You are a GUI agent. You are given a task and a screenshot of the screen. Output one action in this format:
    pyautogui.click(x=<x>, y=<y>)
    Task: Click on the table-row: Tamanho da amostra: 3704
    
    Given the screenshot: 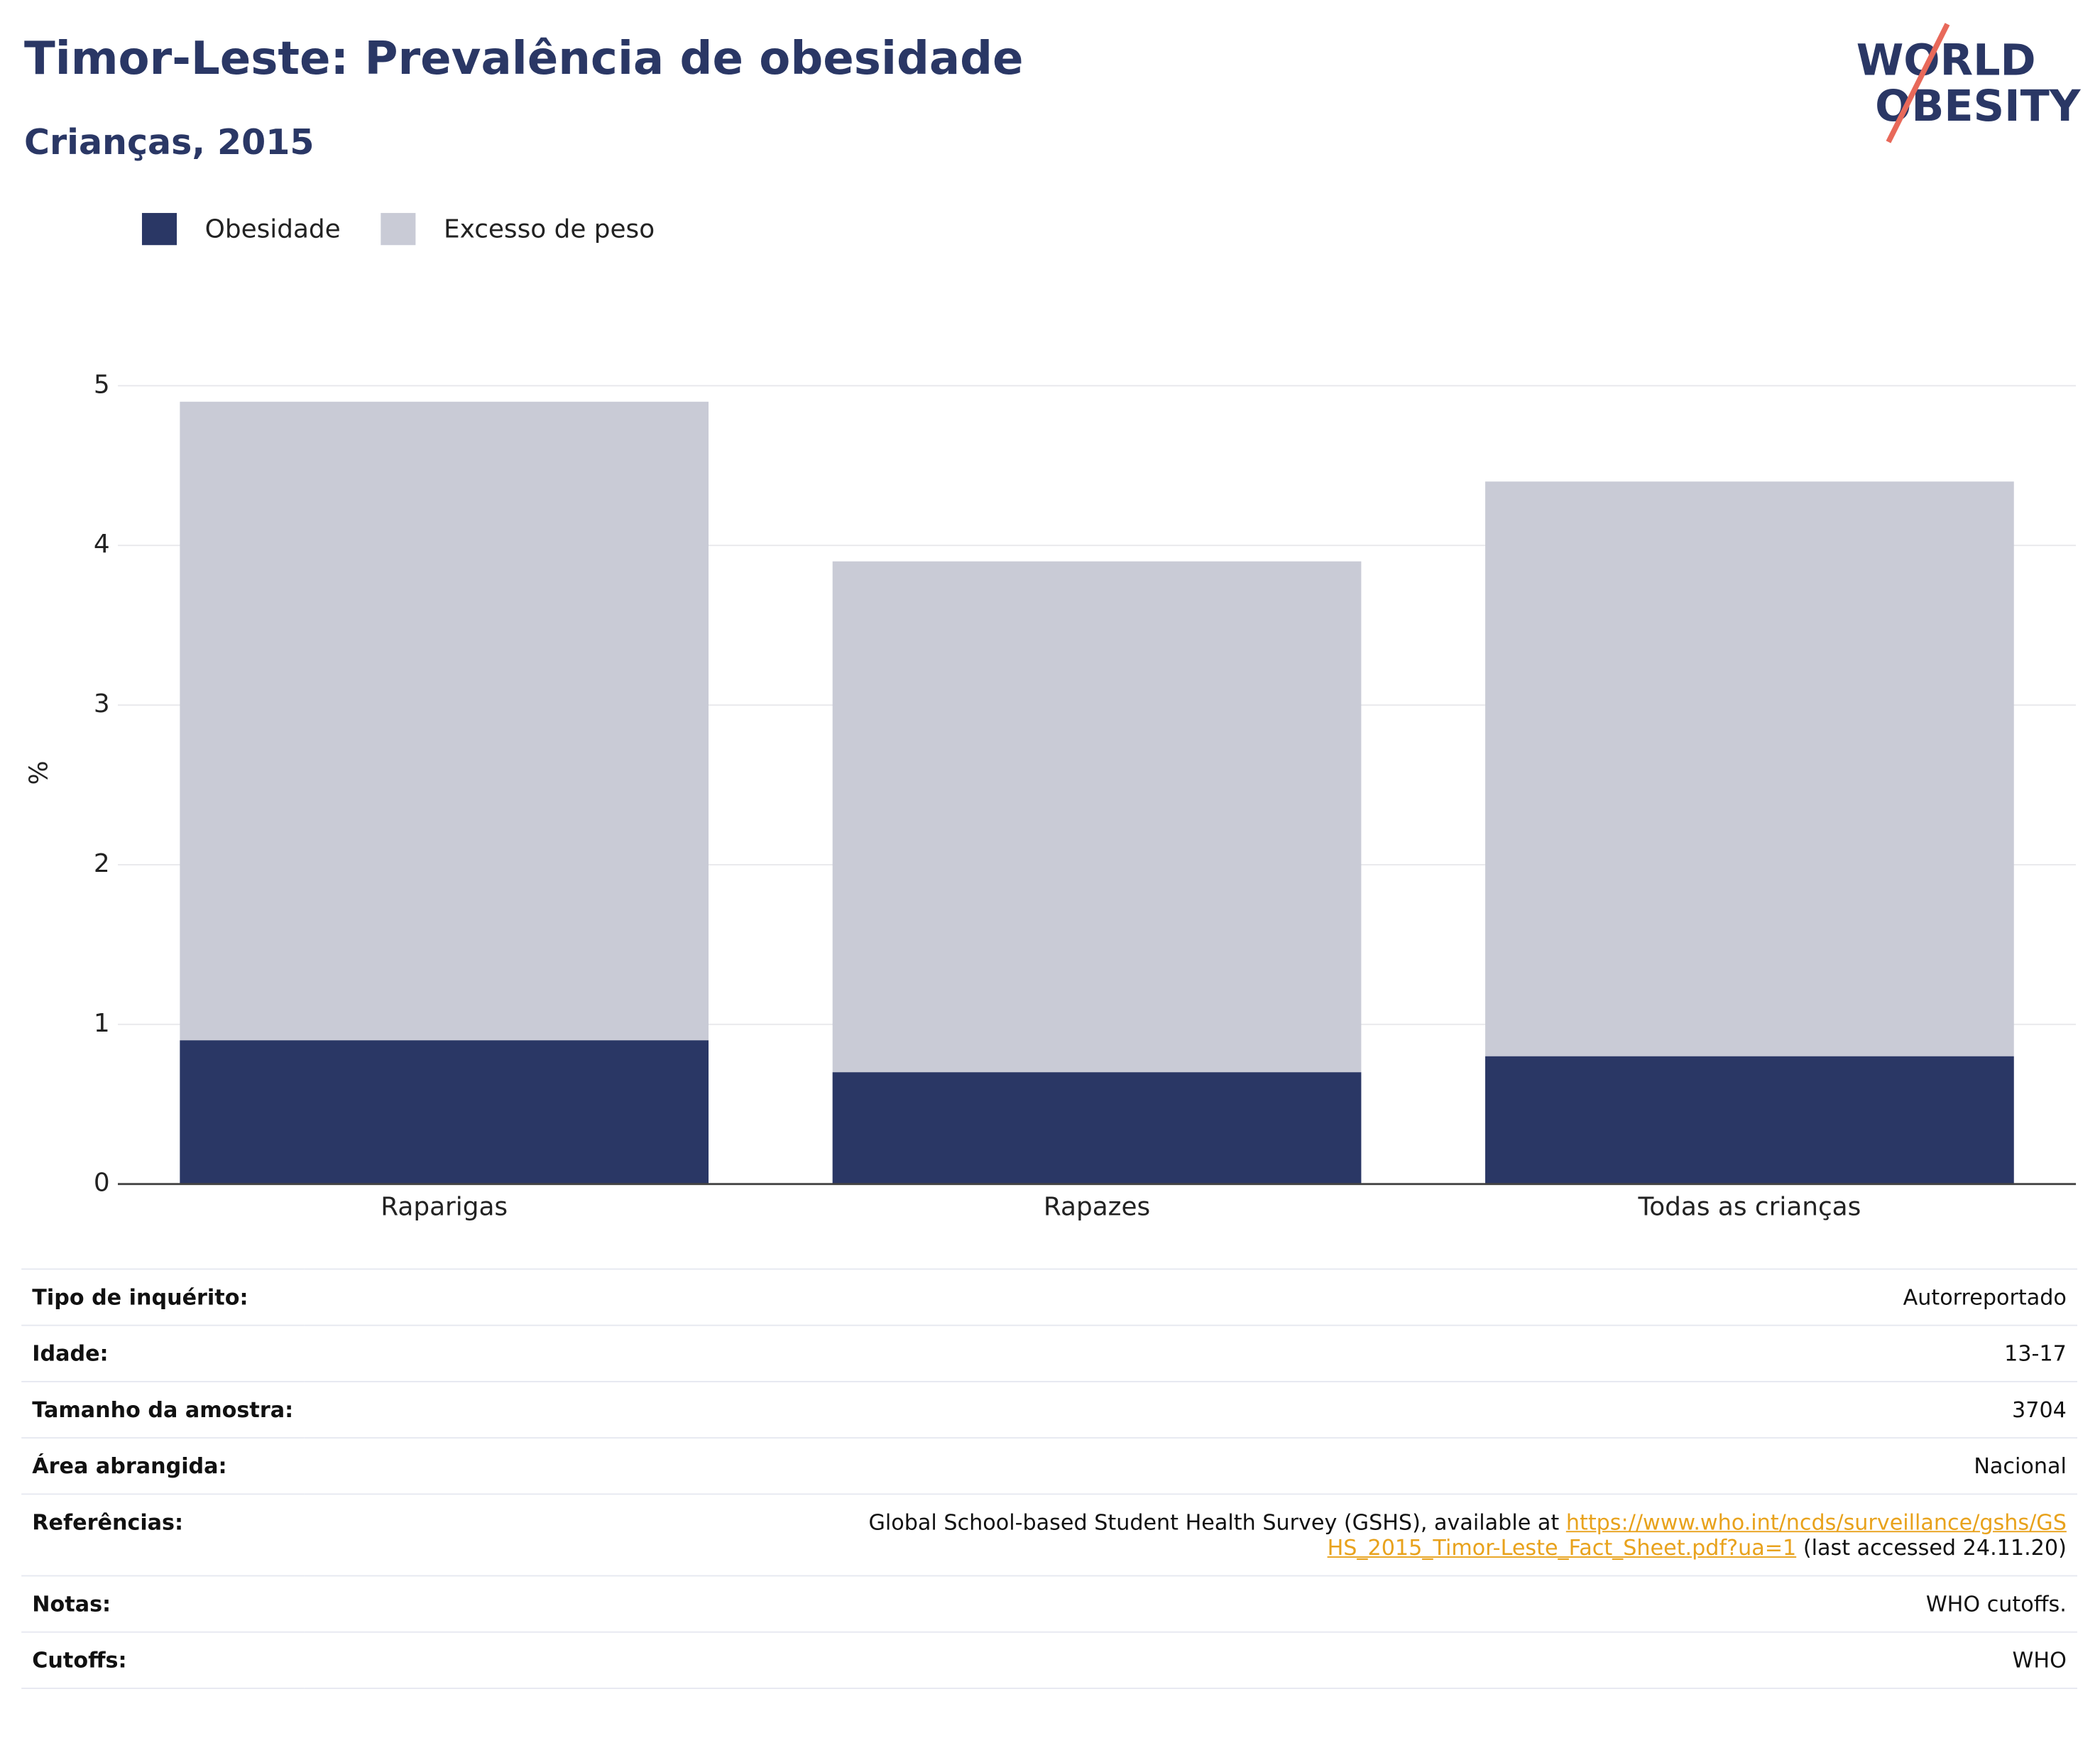 What is the action you would take?
    pyautogui.click(x=1049, y=1409)
    